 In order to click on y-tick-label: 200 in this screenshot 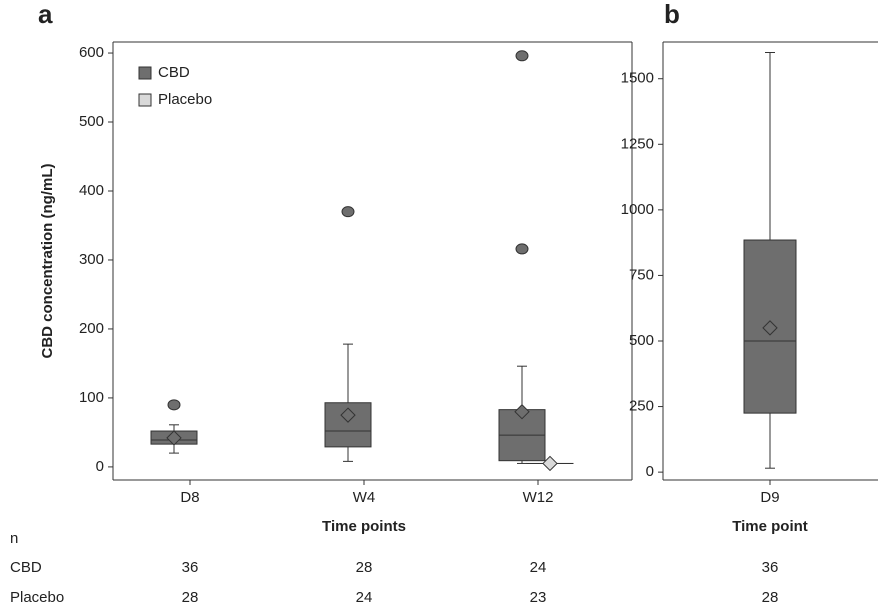, I will do `click(91, 328)`.